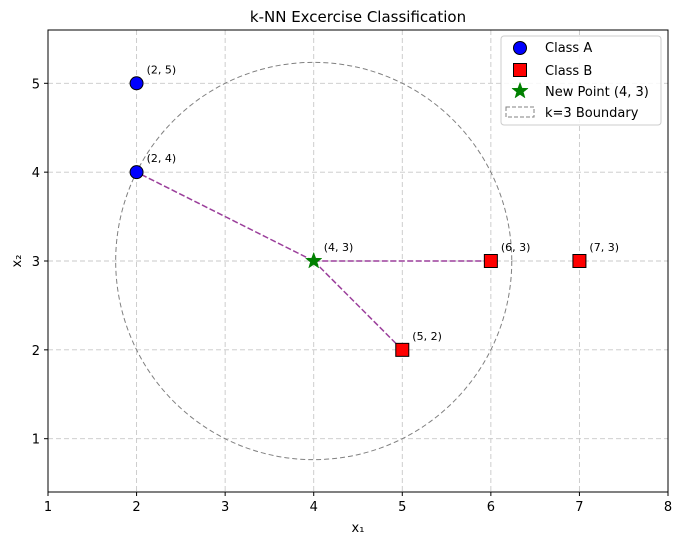 Image resolution: width=682 pixels, height=545 pixels. Describe the element at coordinates (17, 261) in the screenshot. I see `y-axis-label: x₂` at that location.